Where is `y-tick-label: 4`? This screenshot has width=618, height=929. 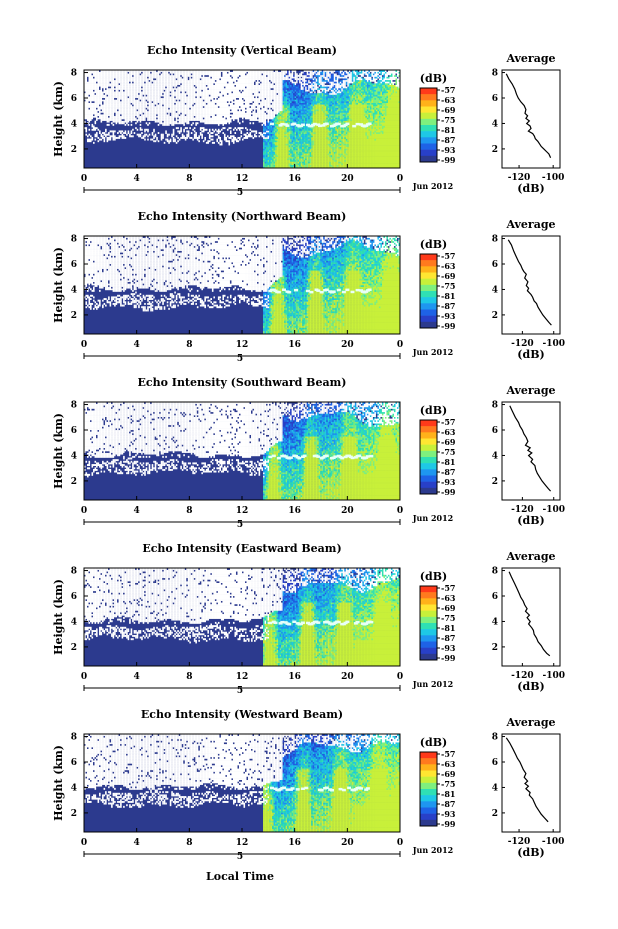
y-tick-label: 4 is located at coordinates (74, 788).